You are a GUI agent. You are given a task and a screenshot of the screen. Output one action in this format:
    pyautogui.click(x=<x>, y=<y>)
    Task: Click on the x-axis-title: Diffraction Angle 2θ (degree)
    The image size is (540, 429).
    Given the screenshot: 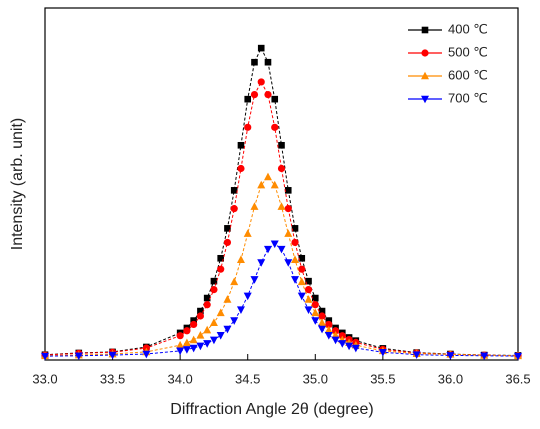 What is the action you would take?
    pyautogui.click(x=271, y=409)
    